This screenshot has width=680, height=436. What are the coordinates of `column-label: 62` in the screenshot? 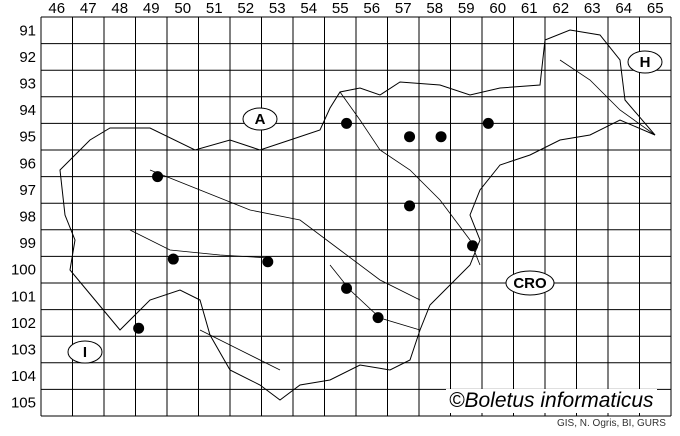 It's located at (560, 8).